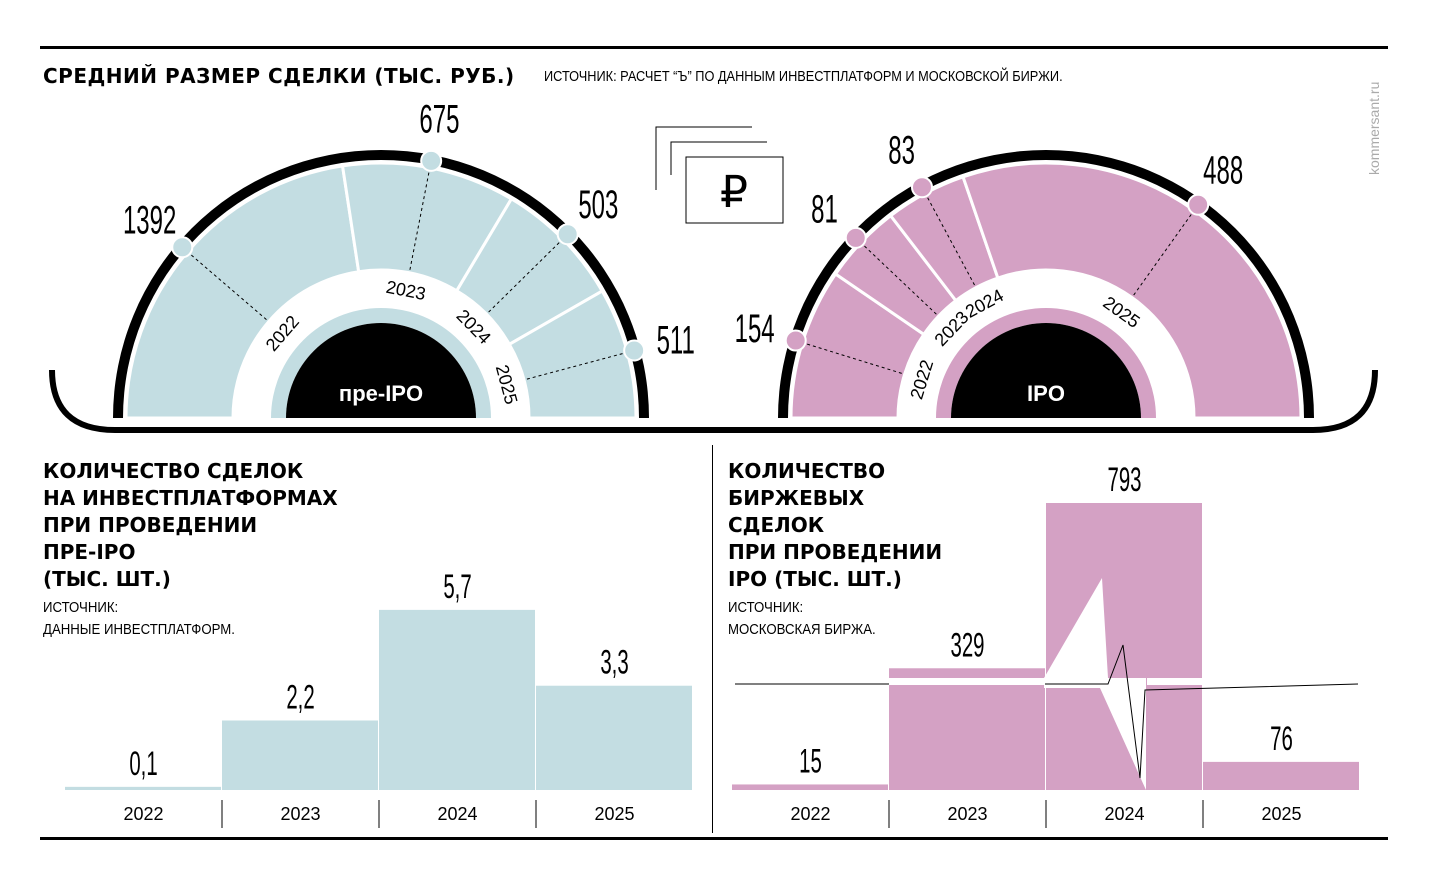 The image size is (1437, 882). What do you see at coordinates (676, 339) in the screenshot?
I see `value-label: 511` at bounding box center [676, 339].